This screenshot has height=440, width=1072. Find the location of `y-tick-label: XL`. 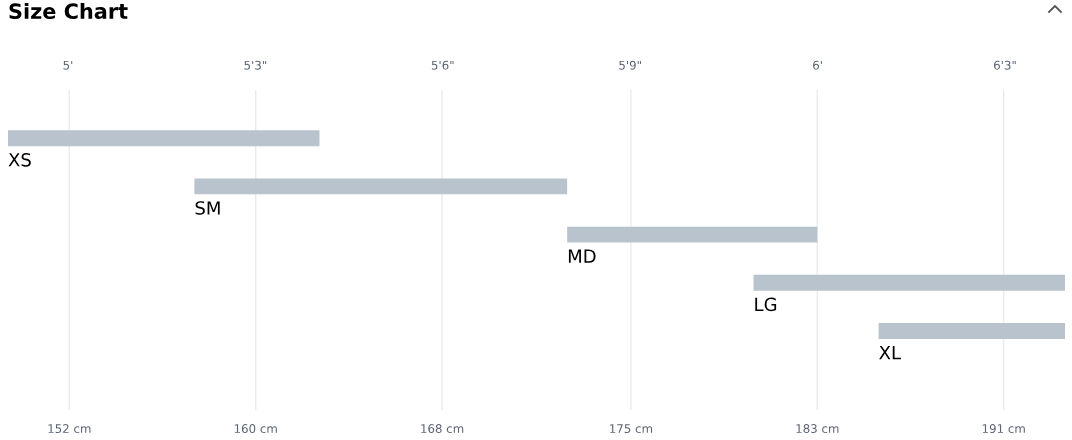

y-tick-label: XL is located at coordinates (890, 352).